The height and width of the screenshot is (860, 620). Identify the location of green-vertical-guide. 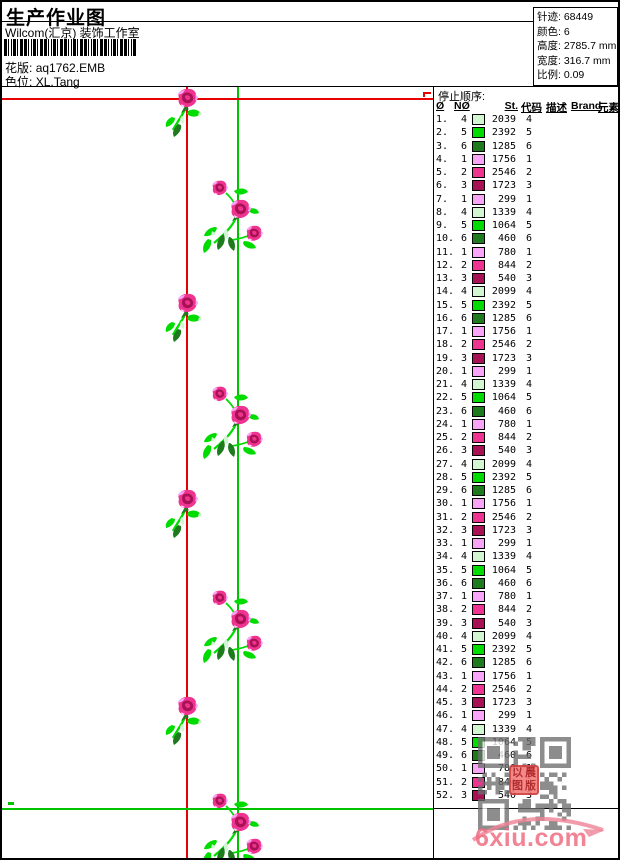
(238, 472).